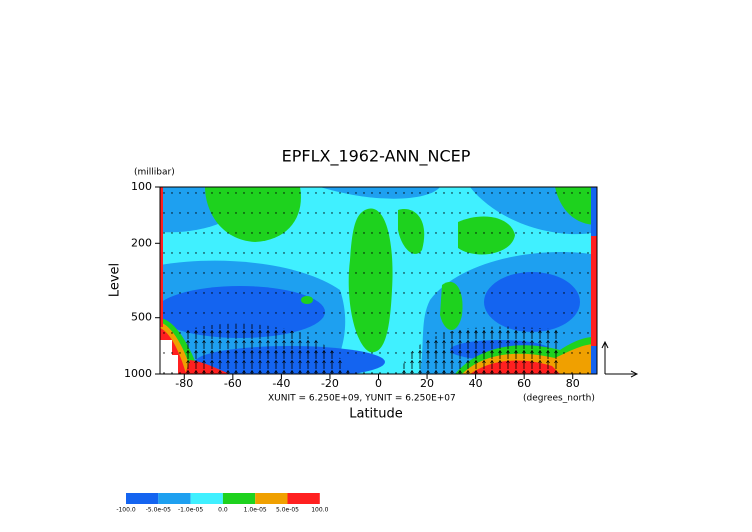  What do you see at coordinates (376, 414) in the screenshot?
I see `x-axis-label: Latitude` at bounding box center [376, 414].